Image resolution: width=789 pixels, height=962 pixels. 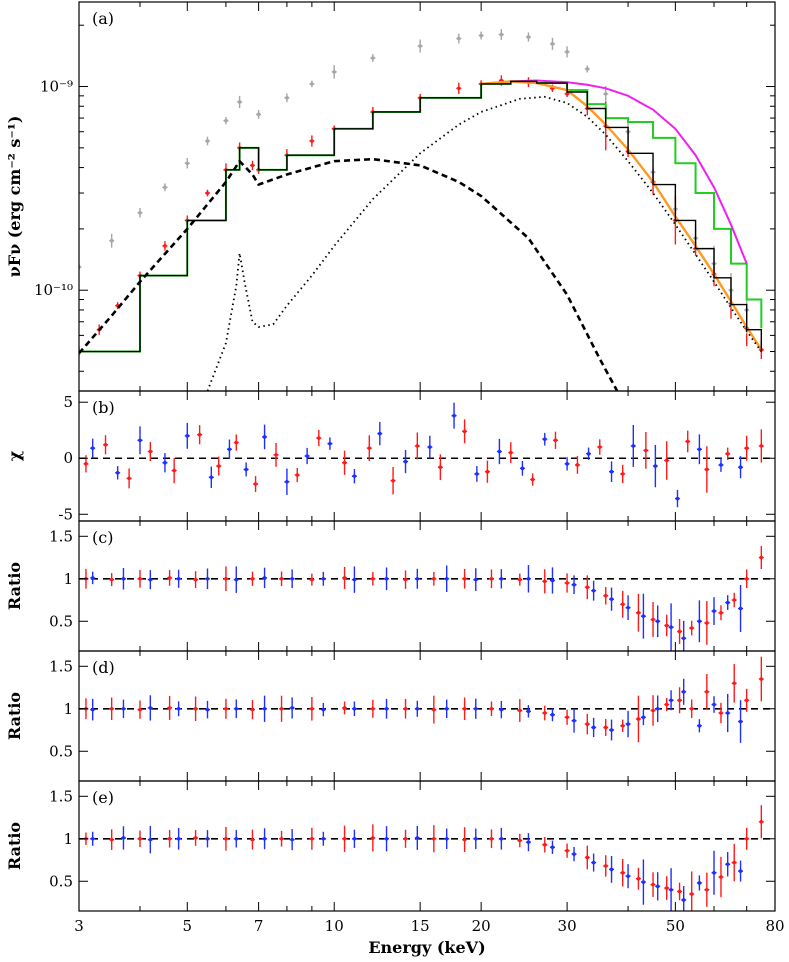 I want to click on panel-plot-area, so click(x=427, y=455).